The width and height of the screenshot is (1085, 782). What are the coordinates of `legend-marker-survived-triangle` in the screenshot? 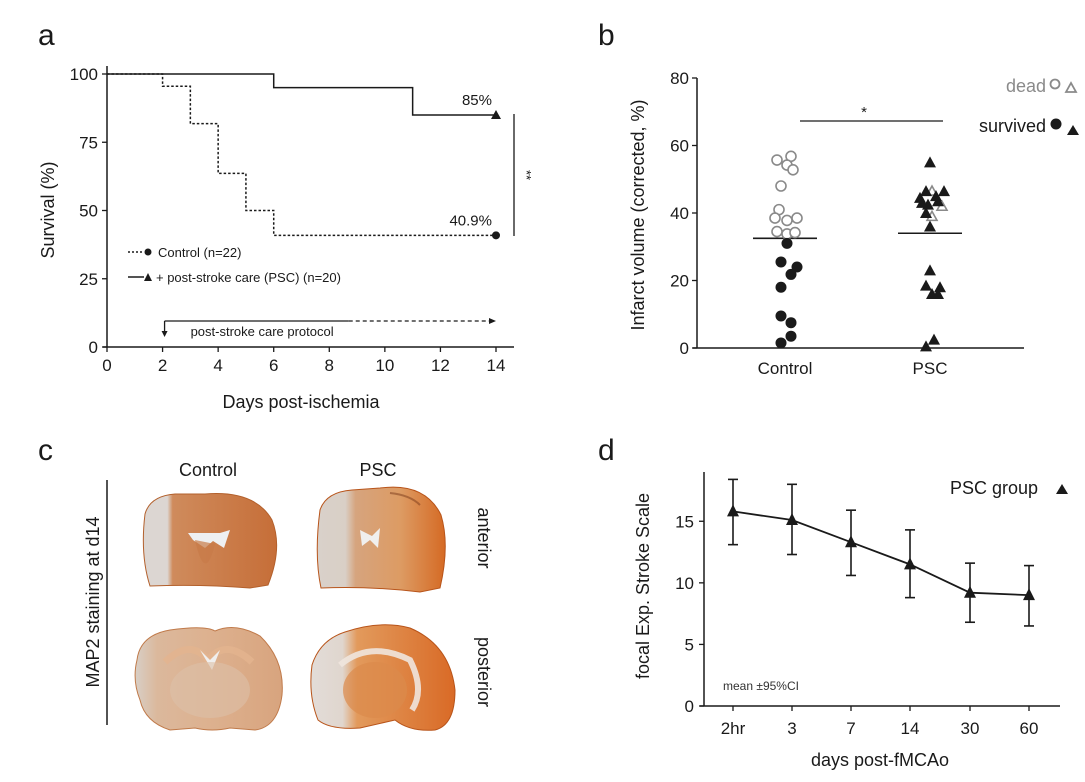 It's located at (1073, 130).